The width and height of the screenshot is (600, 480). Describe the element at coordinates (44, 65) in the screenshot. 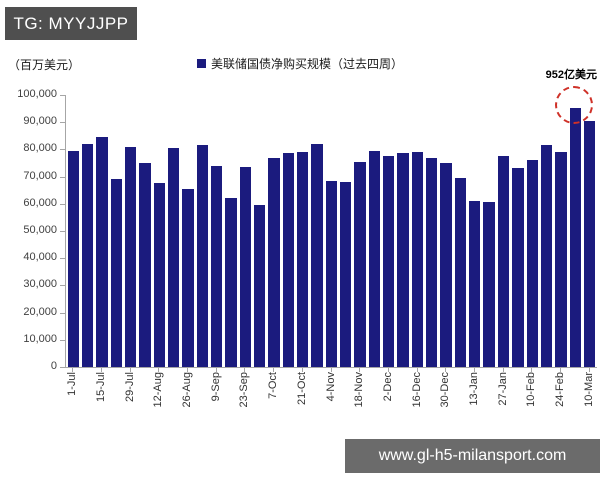

I see `y-axis-unit-label: （百万美元）` at that location.